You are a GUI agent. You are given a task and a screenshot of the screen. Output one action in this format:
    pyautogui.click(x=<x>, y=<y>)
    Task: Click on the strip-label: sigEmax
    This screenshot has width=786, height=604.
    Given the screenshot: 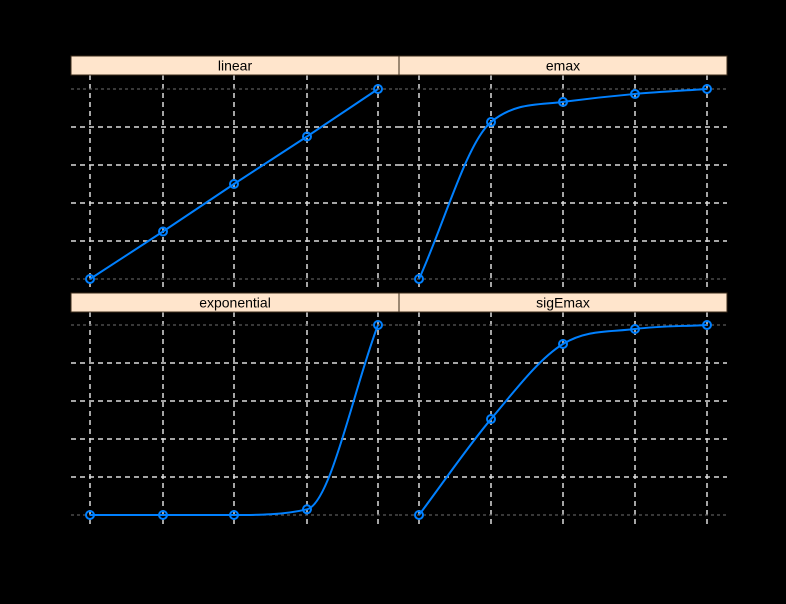 What is the action you would take?
    pyautogui.click(x=563, y=303)
    